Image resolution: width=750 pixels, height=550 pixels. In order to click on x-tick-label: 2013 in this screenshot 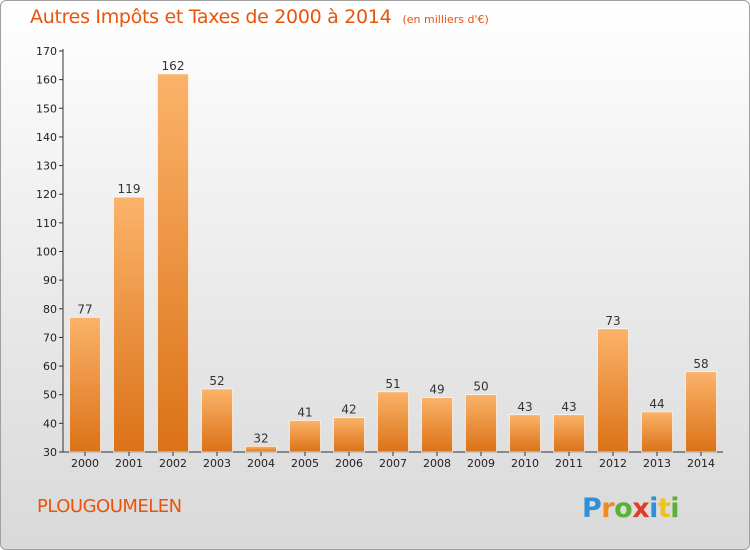, I will do `click(657, 463)`.